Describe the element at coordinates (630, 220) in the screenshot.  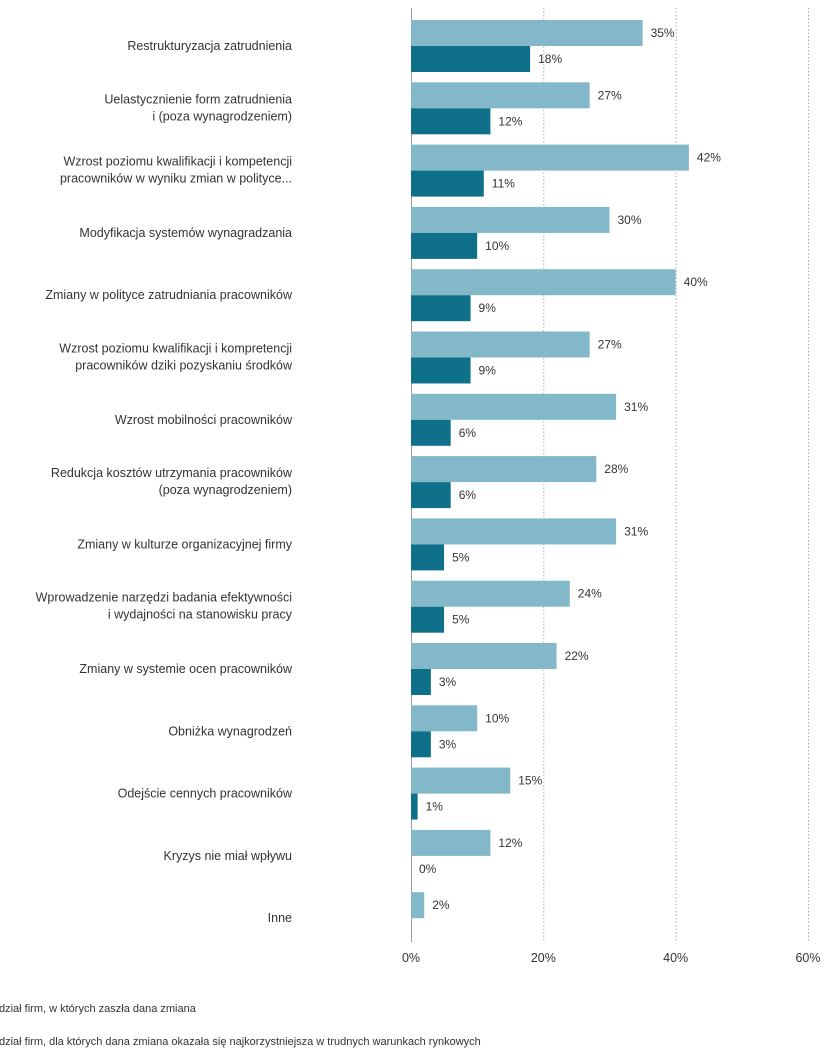
I see `data-label: 30%` at that location.